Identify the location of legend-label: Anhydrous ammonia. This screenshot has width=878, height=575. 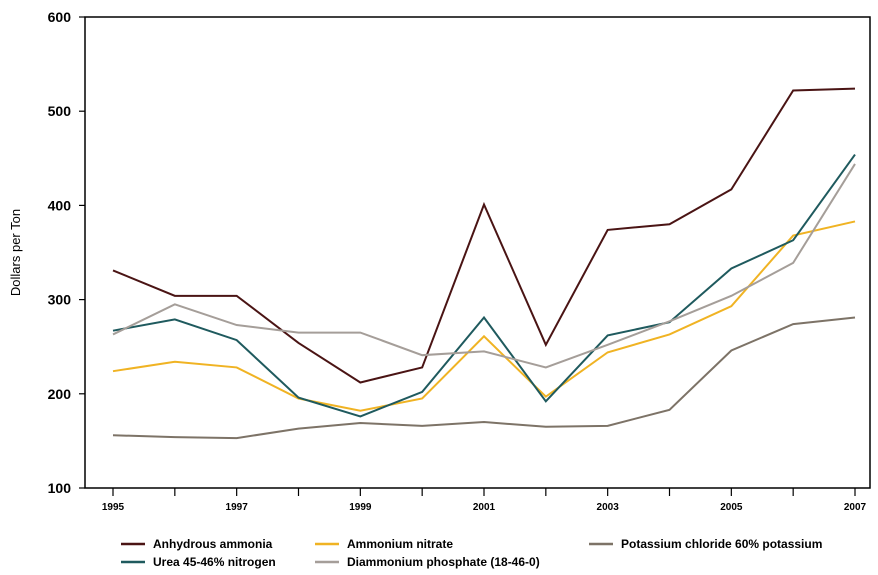
(213, 544).